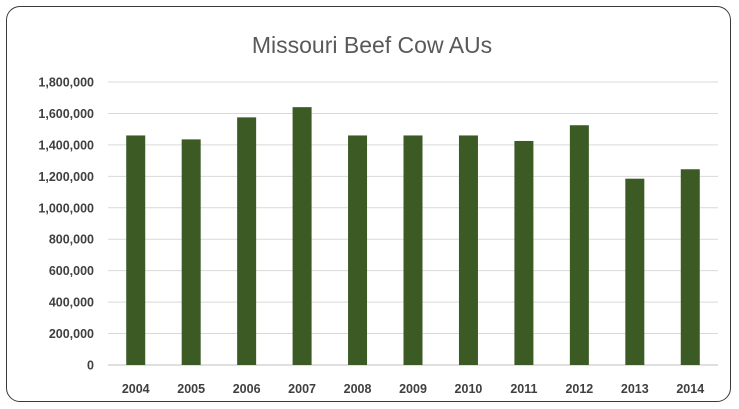  What do you see at coordinates (71, 271) in the screenshot?
I see `y-tick-label: 600,000` at bounding box center [71, 271].